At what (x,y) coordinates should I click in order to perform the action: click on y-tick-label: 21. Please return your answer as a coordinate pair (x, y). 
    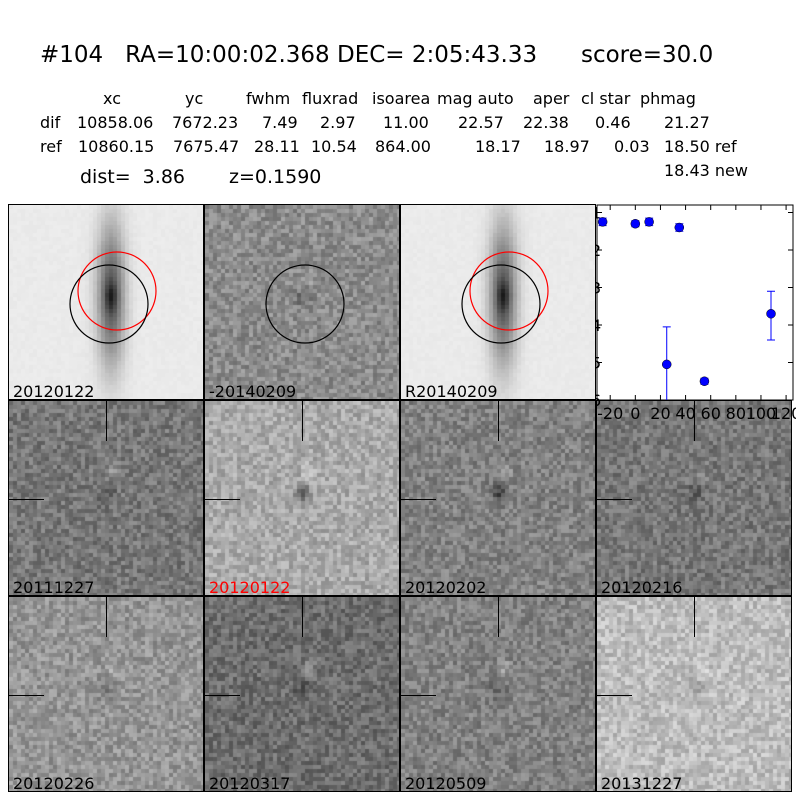
    Looking at the image, I should click on (598, 213).